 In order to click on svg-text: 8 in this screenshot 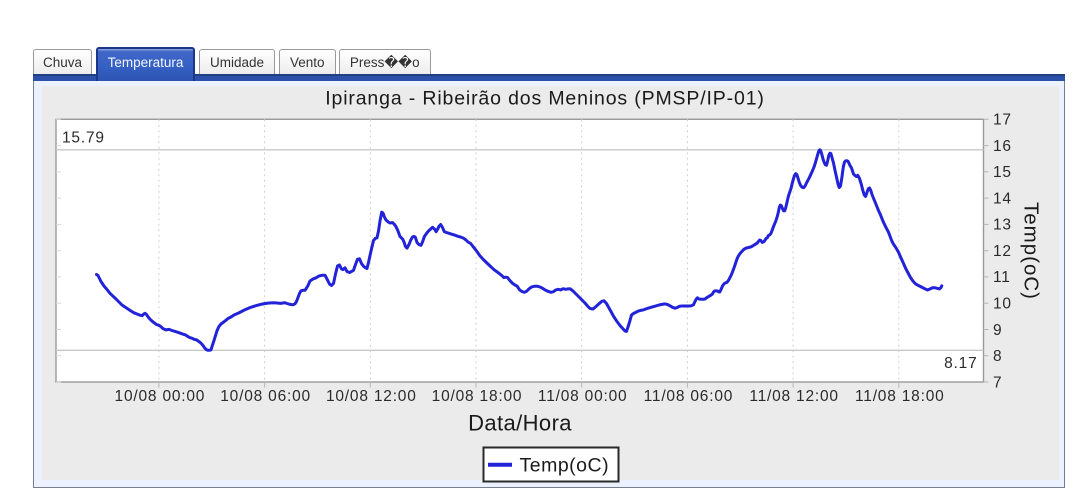, I will do `click(997, 356)`.